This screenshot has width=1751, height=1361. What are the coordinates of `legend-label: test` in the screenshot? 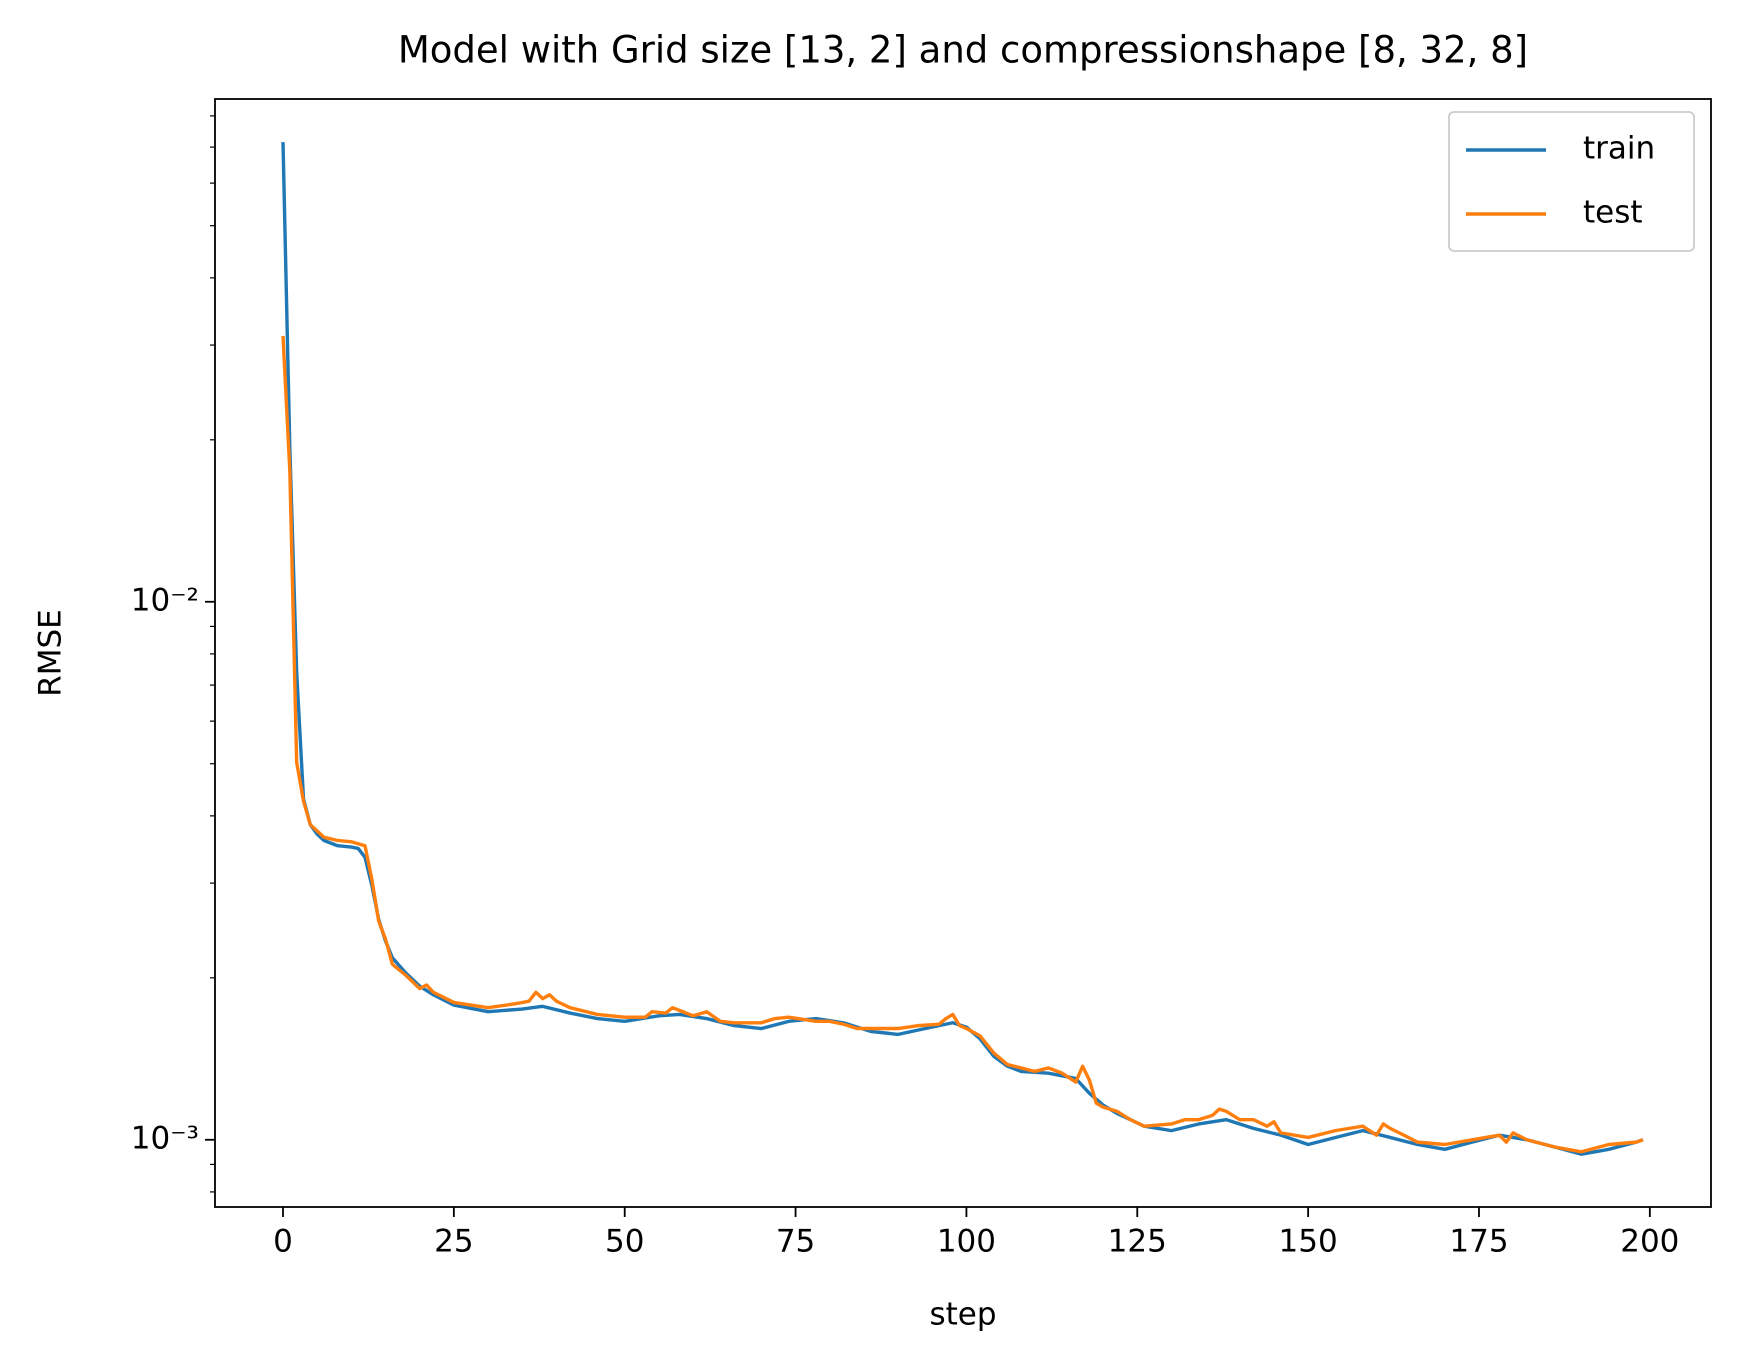 It's located at (1613, 213).